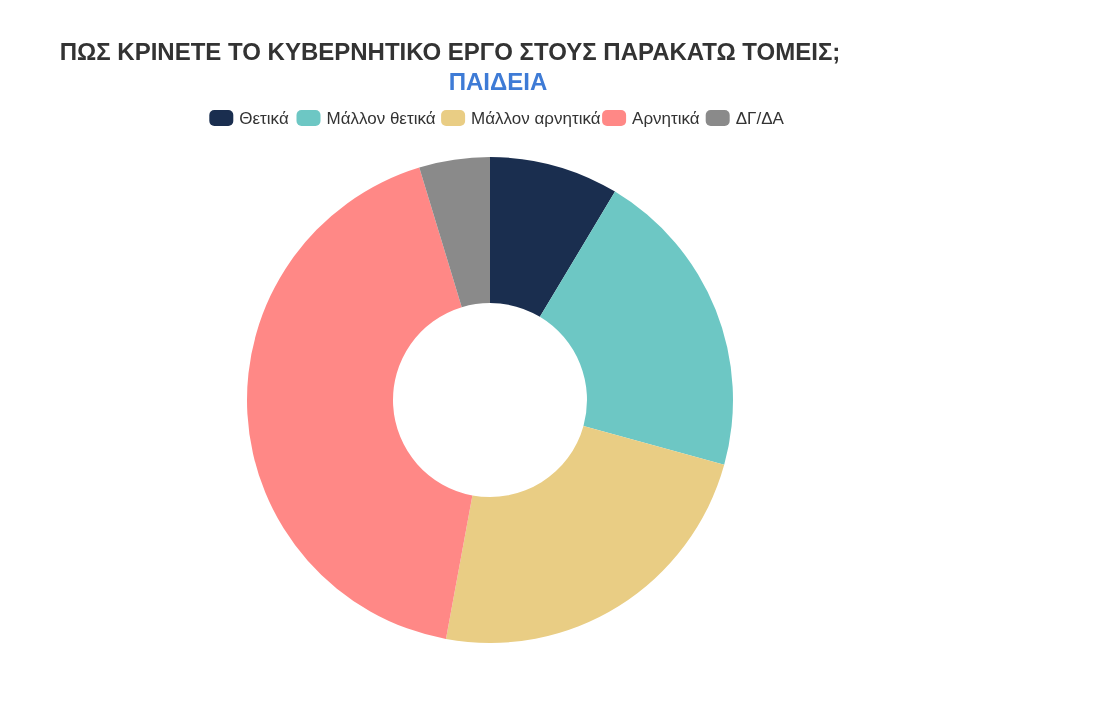 Image resolution: width=1103 pixels, height=710 pixels. What do you see at coordinates (536, 118) in the screenshot?
I see `legend-label: Μάλλον αρνητικά` at bounding box center [536, 118].